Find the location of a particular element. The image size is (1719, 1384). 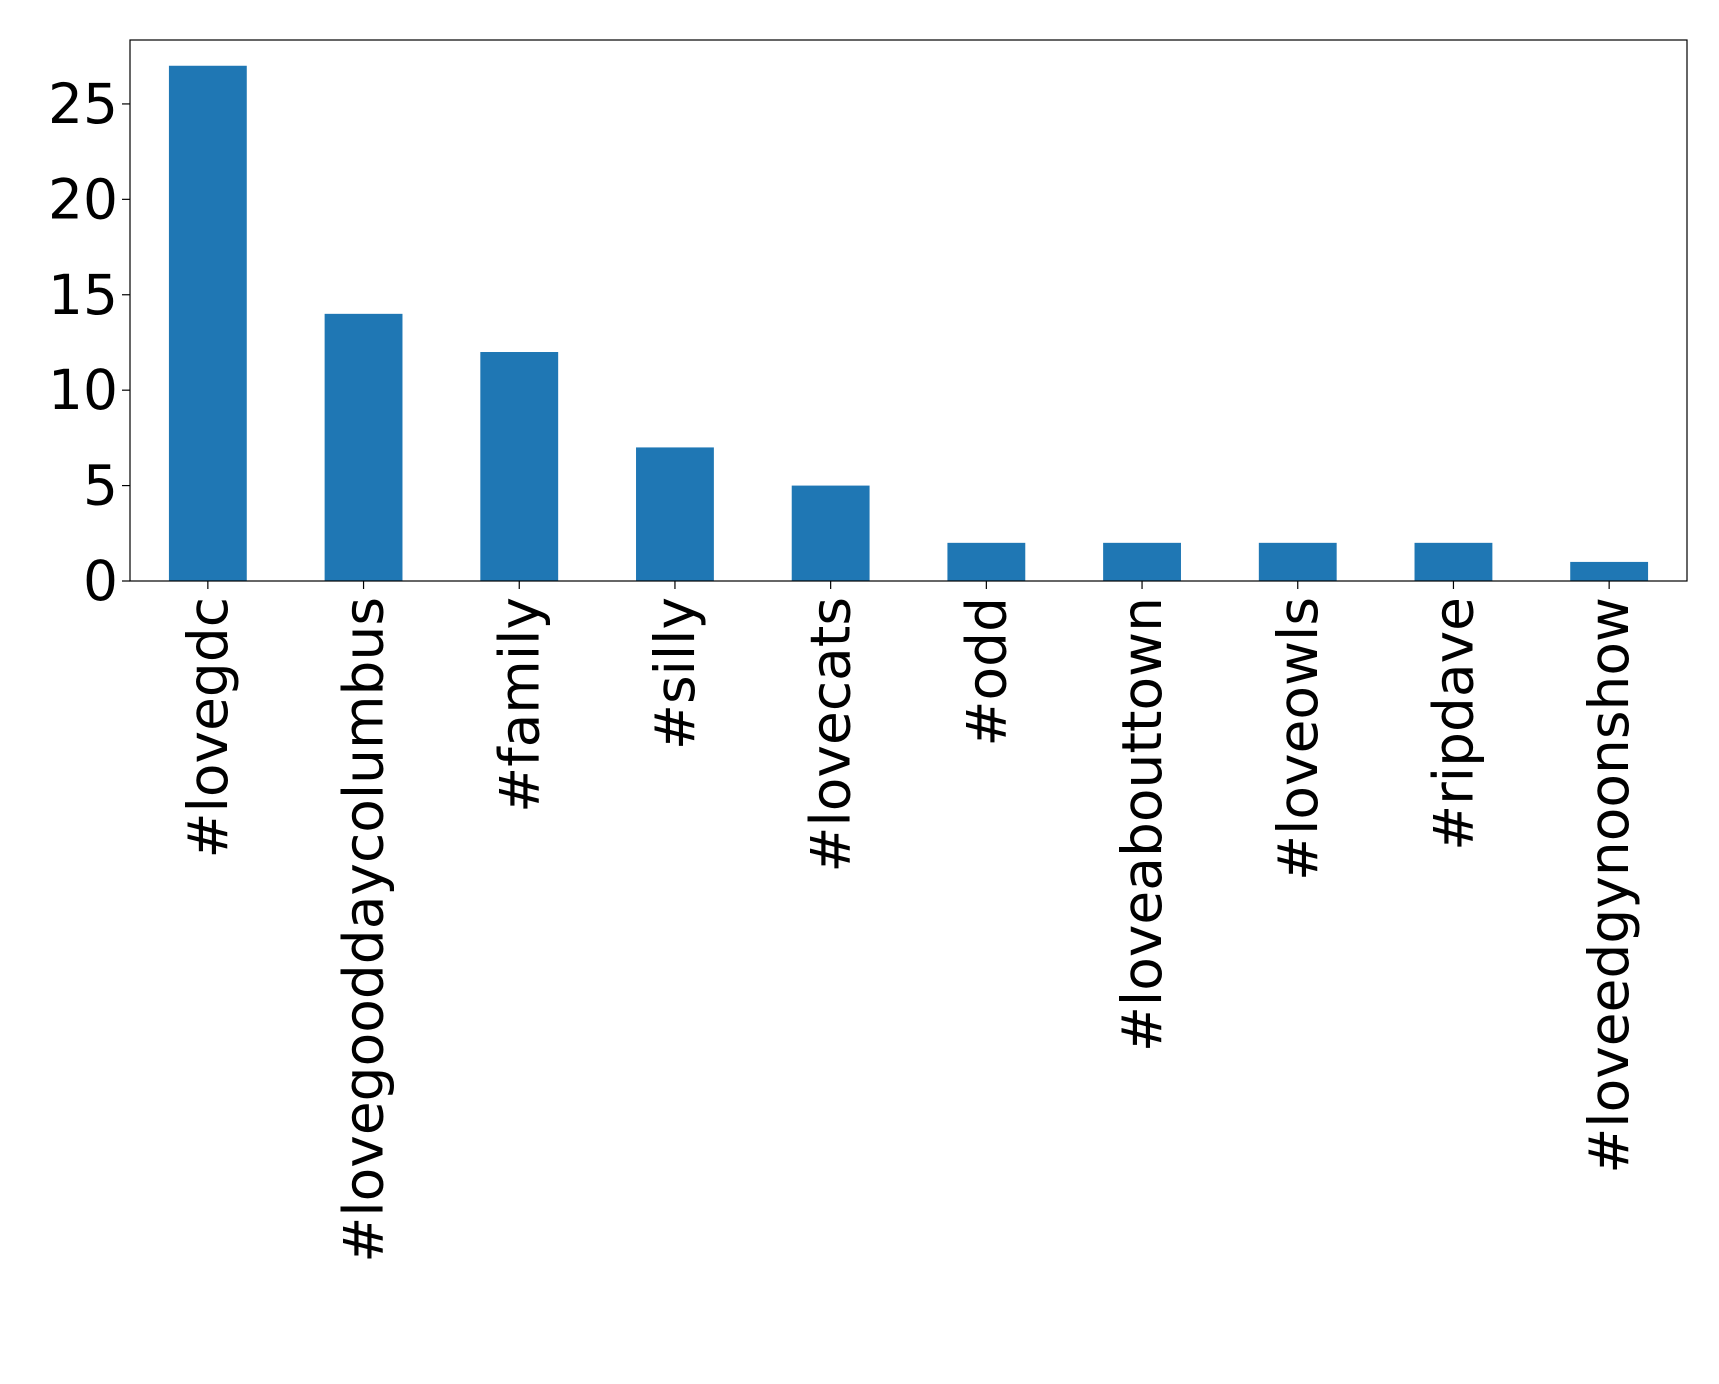

x-tick-label: #family is located at coordinates (519, 705).